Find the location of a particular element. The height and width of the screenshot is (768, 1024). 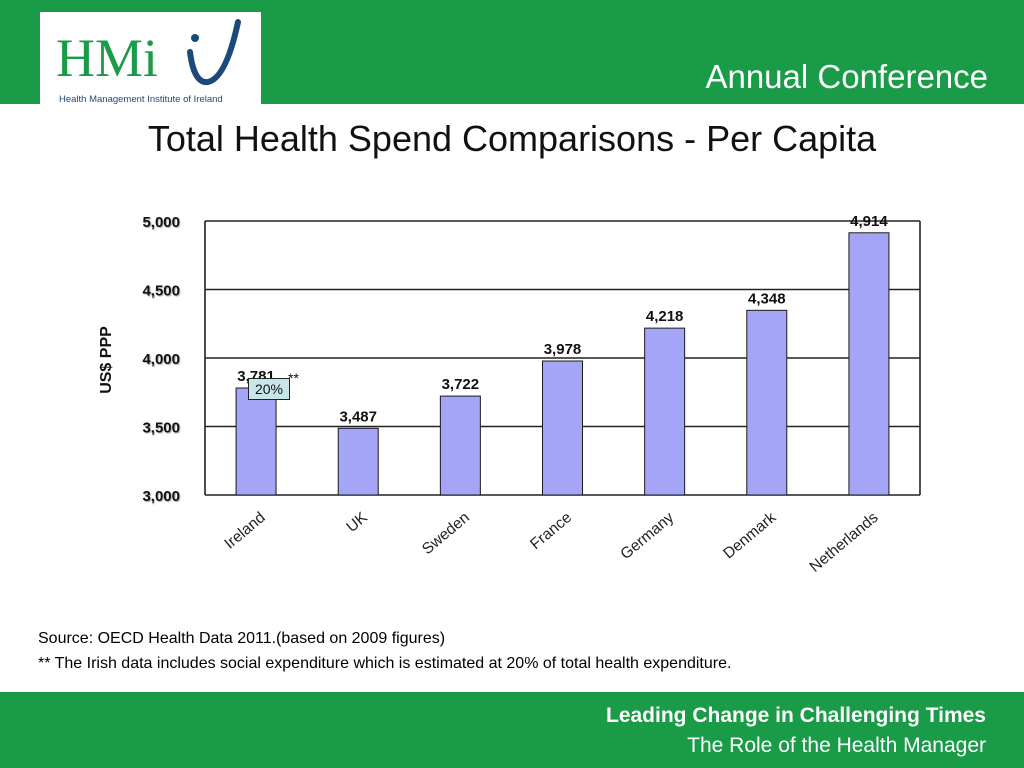

y-tick-label: 3,000 is located at coordinates (161, 496).